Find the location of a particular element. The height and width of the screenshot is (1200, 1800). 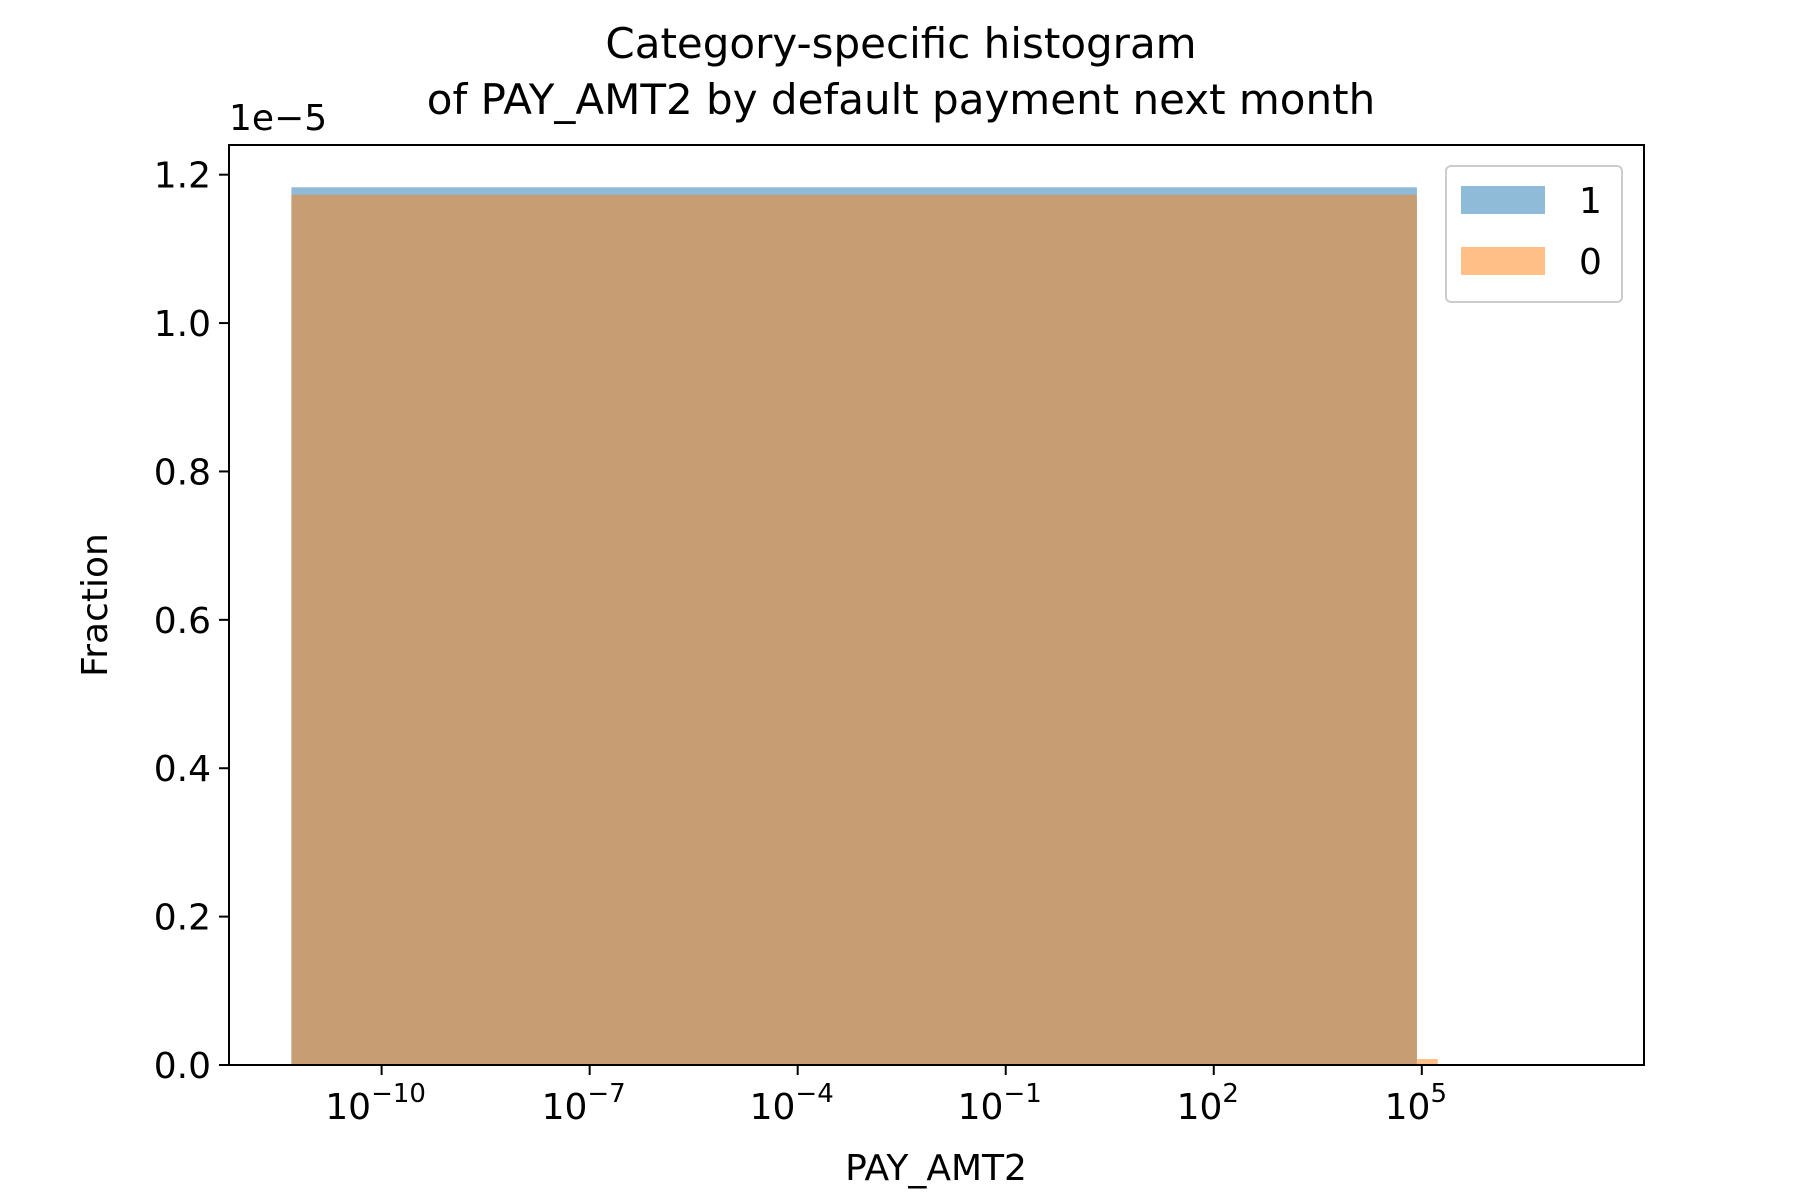

y-tick-label: 0.2 is located at coordinates (182, 918).